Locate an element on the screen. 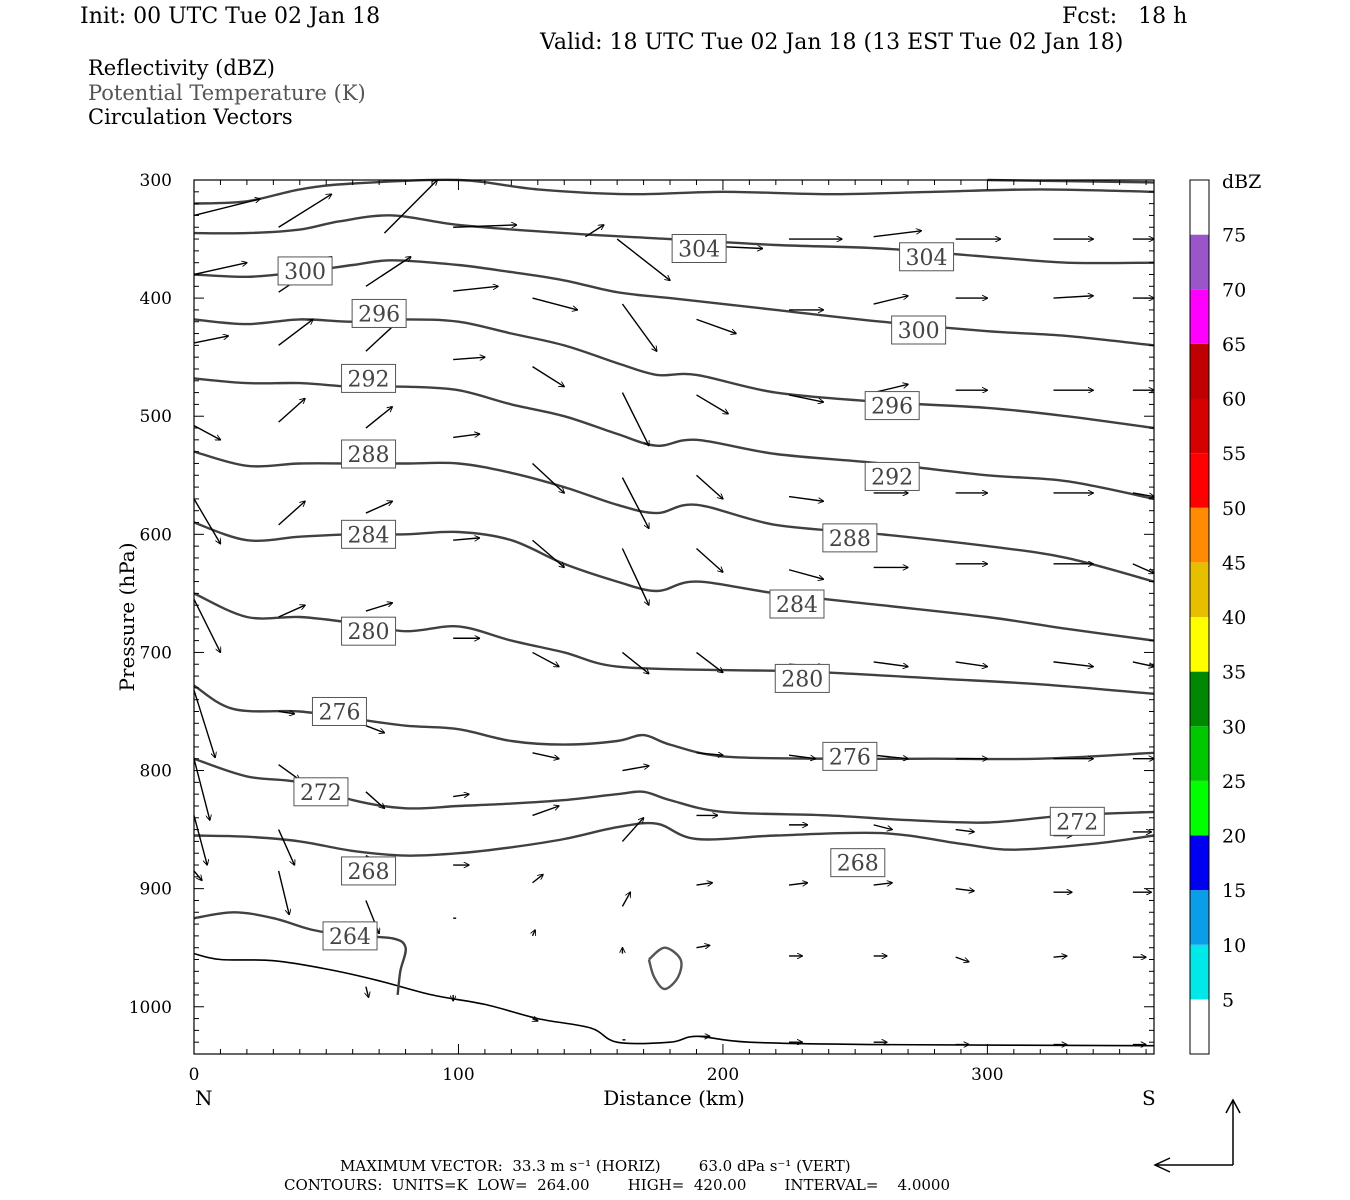  x-axis-label: Distance (km) is located at coordinates (674, 1098).